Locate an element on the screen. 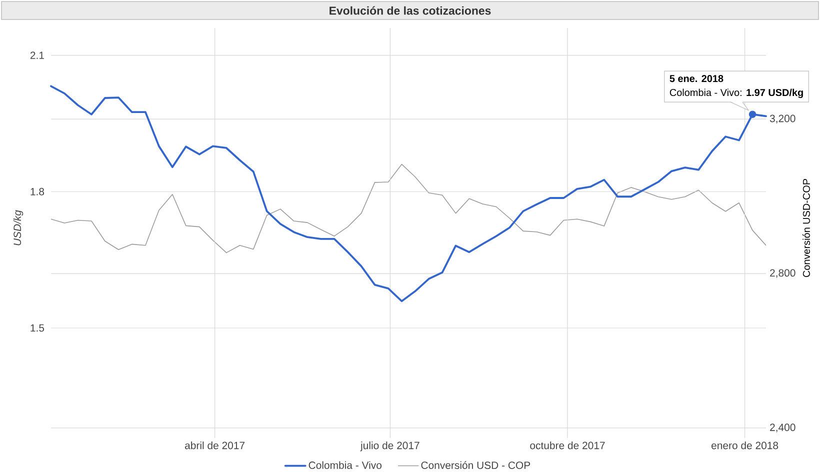 The image size is (820, 472). y-tick-label: 2.1 is located at coordinates (37, 55).